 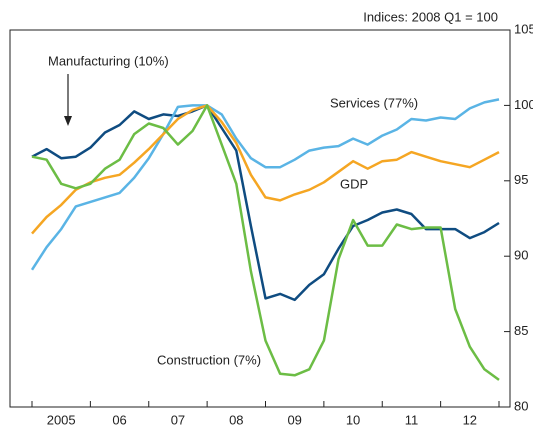 I want to click on x-tick-label: 09, so click(x=294, y=419).